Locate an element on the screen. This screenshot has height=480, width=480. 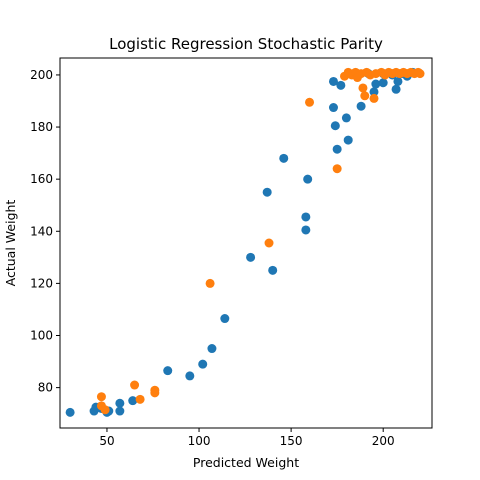
y-tick-label: 160 is located at coordinates (41, 179).